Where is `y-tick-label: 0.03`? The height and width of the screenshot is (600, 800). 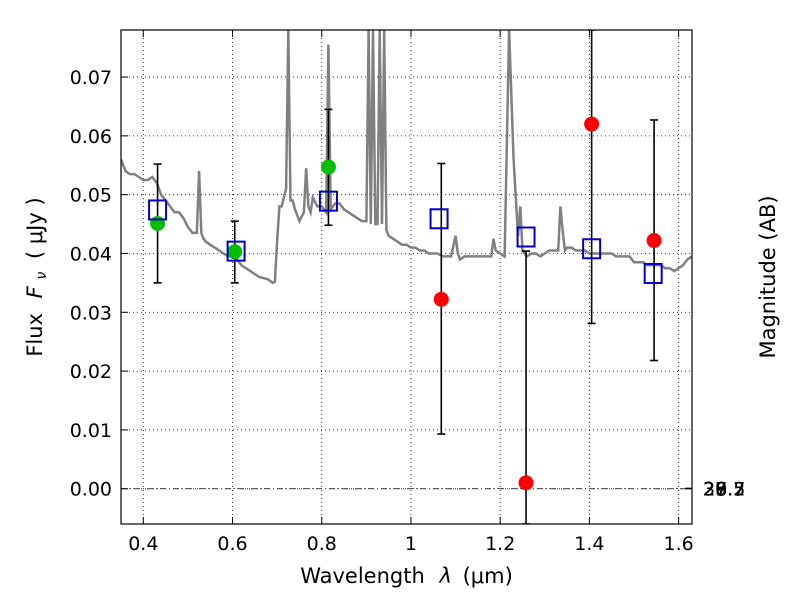
y-tick-label: 0.03 is located at coordinates (91, 313).